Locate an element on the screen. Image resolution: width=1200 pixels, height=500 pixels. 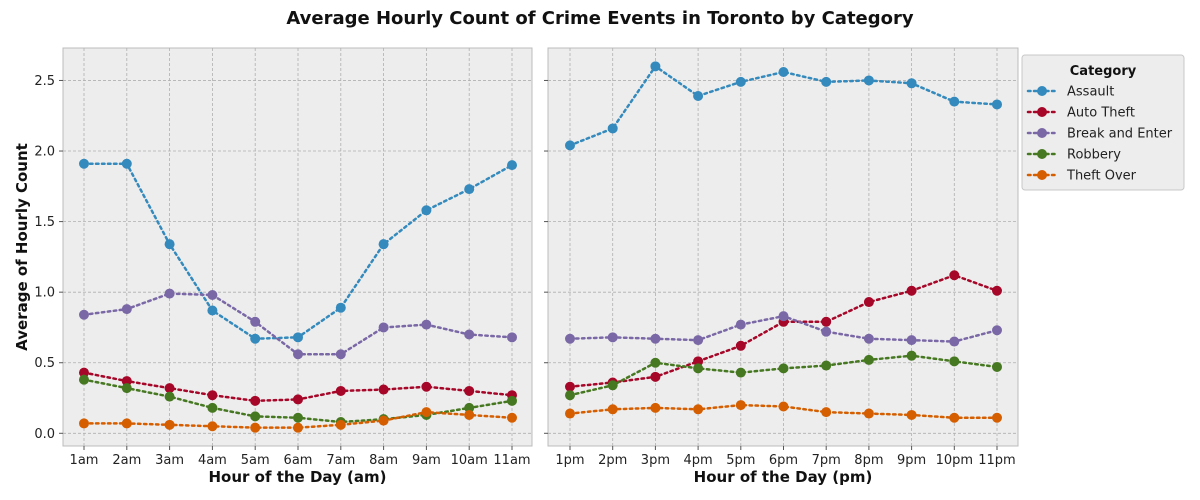
x-tick-label: 3pm is located at coordinates (655, 460).